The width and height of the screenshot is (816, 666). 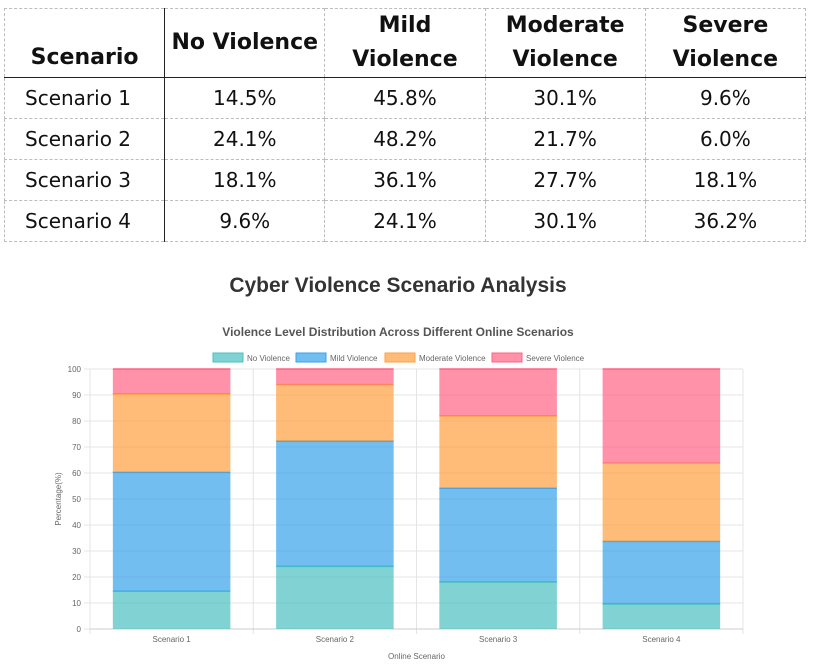 I want to click on legend-label: Mild Violence, so click(x=354, y=358).